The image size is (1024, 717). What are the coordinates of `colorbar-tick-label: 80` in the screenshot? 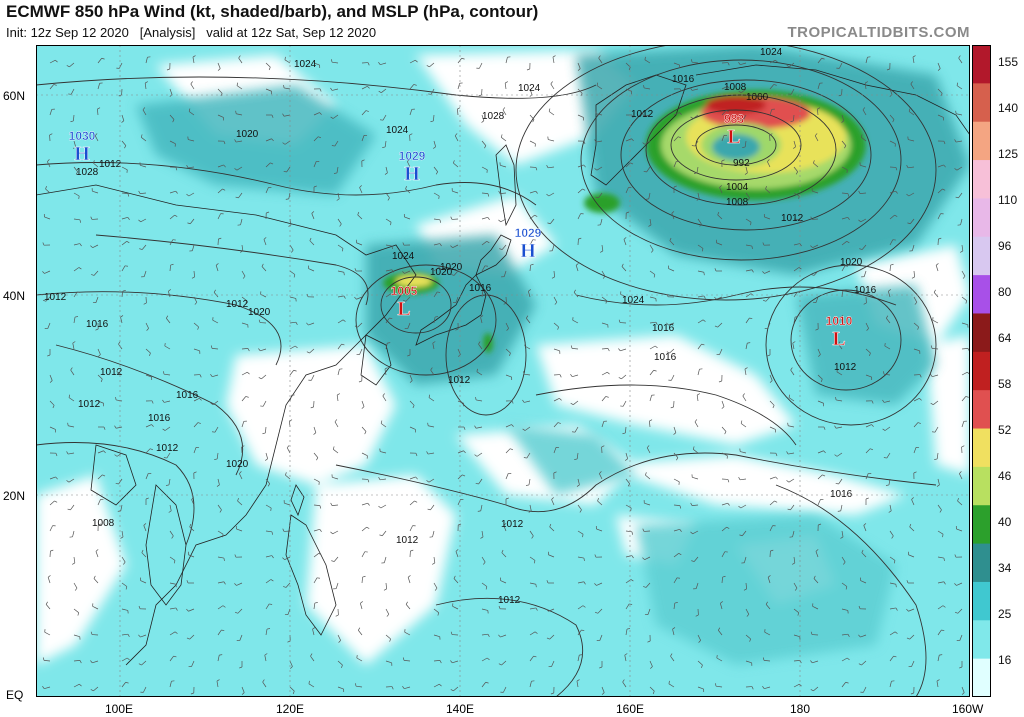 It's located at (1005, 292).